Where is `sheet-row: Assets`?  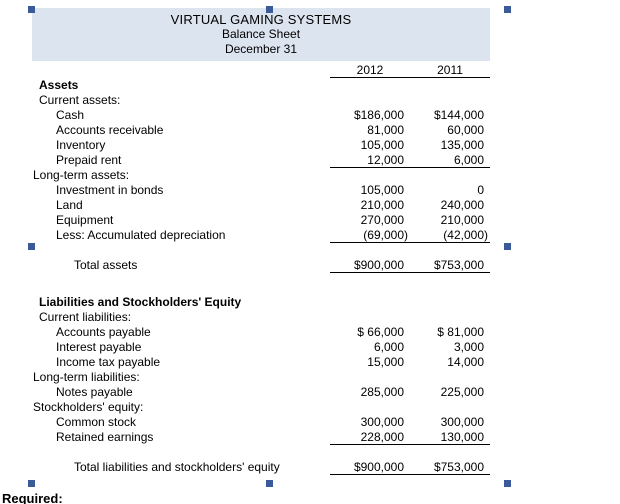 sheet-row: Assets is located at coordinates (261, 84).